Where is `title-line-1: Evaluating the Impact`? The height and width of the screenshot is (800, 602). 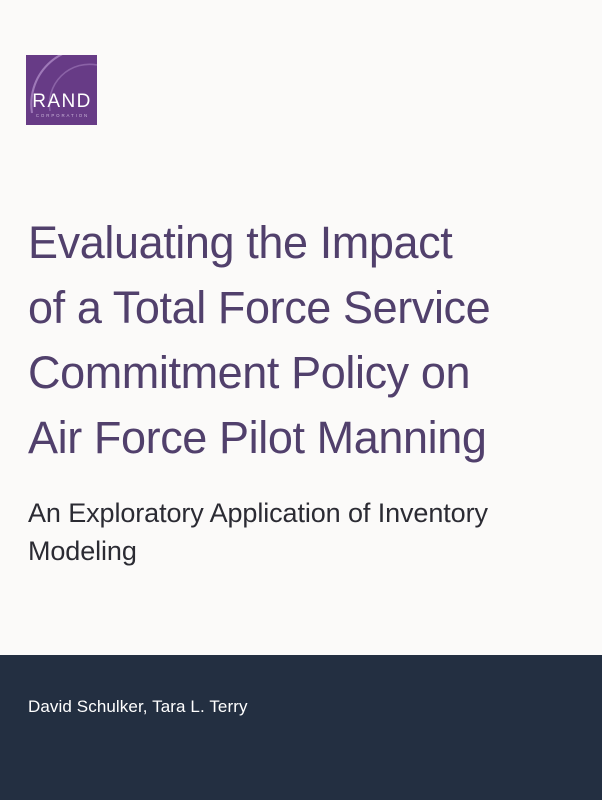 title-line-1: Evaluating the Impact is located at coordinates (240, 242).